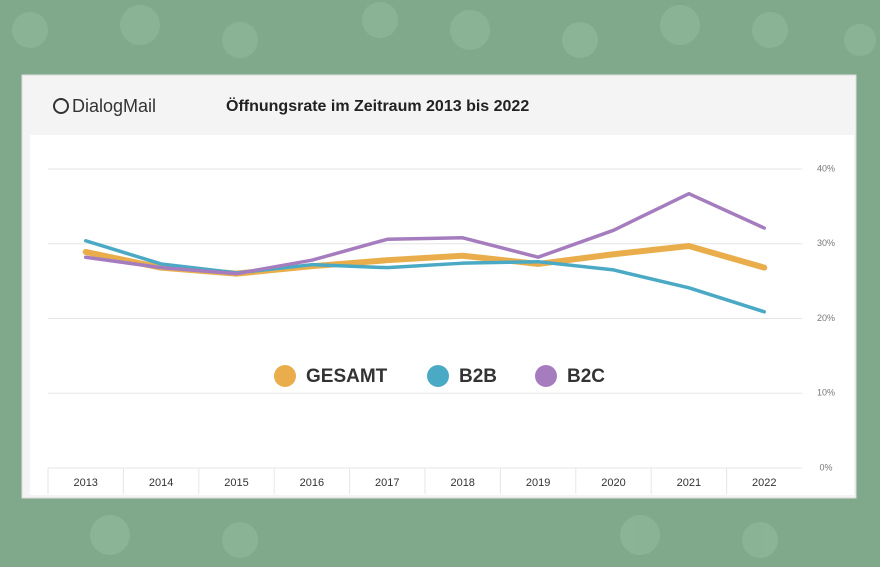 The height and width of the screenshot is (572, 880). I want to click on chart-title: Öffnungsrate im Zeitraum 2013 bis 2022, so click(377, 105).